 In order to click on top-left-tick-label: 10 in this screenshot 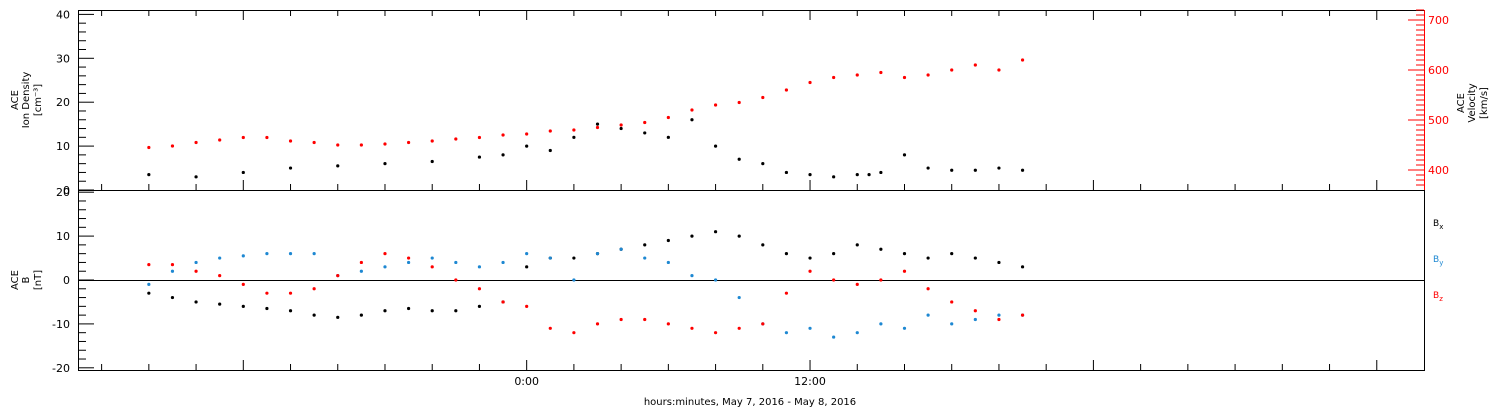, I will do `click(63, 146)`.